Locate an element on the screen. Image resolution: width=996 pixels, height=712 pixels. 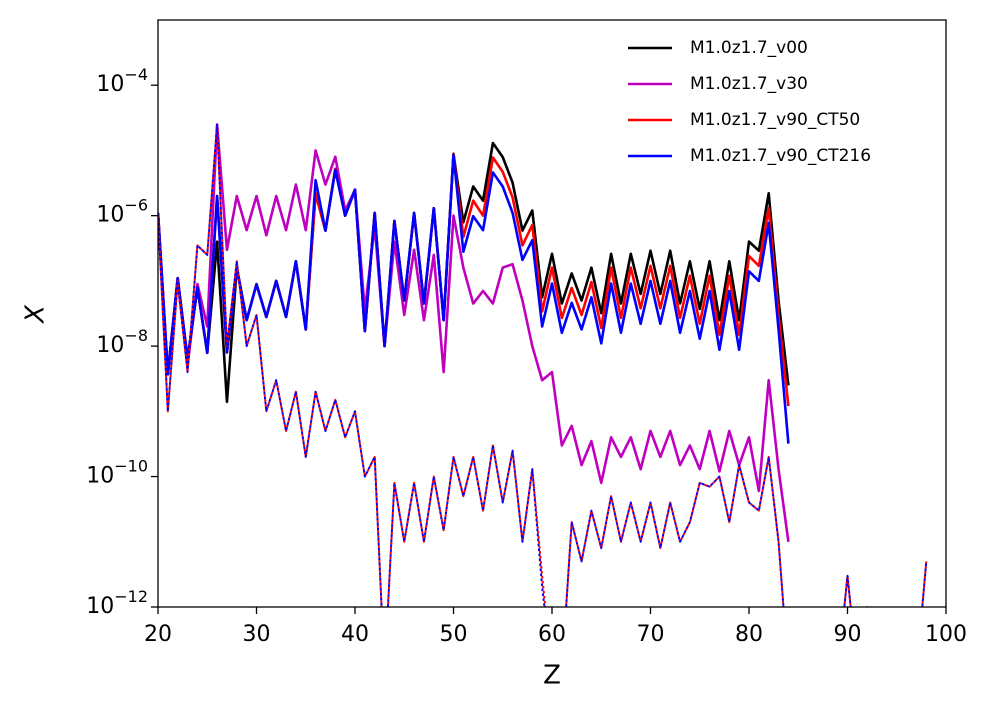
legend-label: M1.0z1.7_v90_CT216 is located at coordinates (780, 156).